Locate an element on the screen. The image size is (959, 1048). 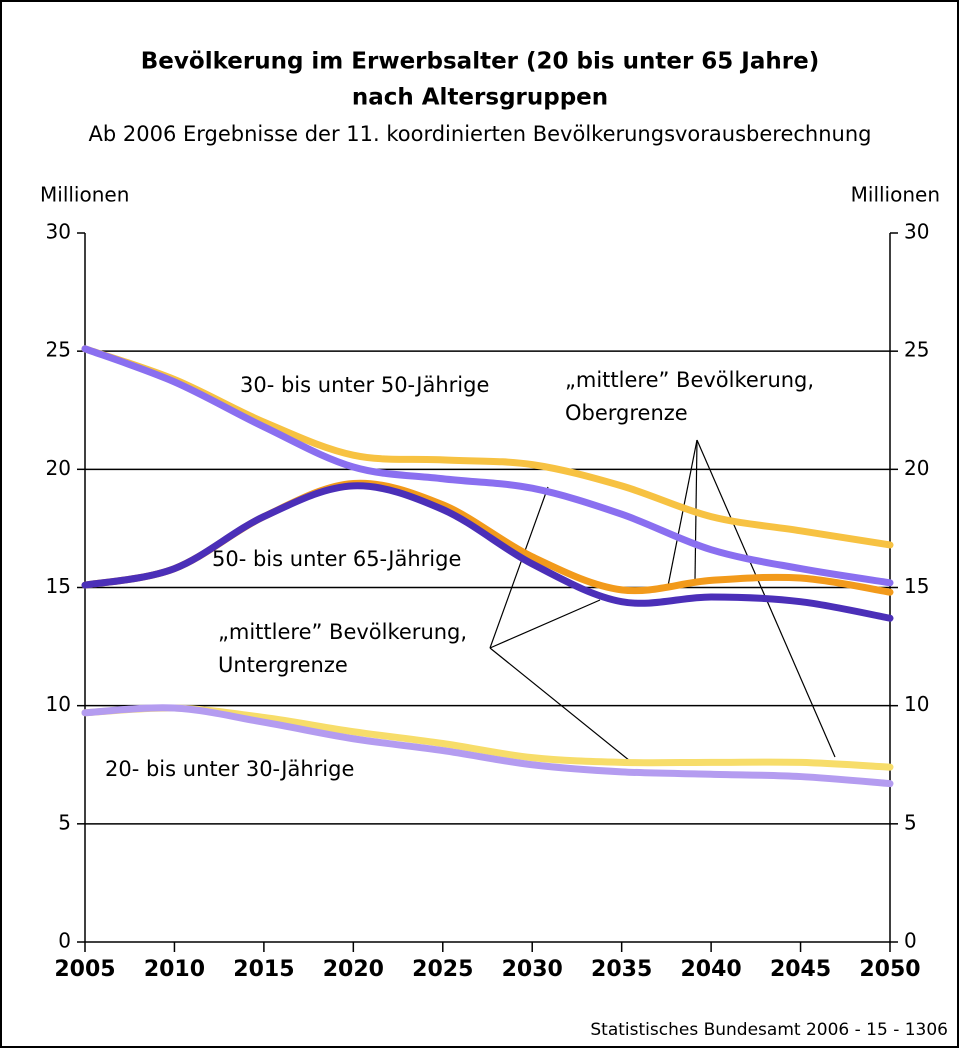
annotation: 50- bis unter 65-Jährige is located at coordinates (336, 559).